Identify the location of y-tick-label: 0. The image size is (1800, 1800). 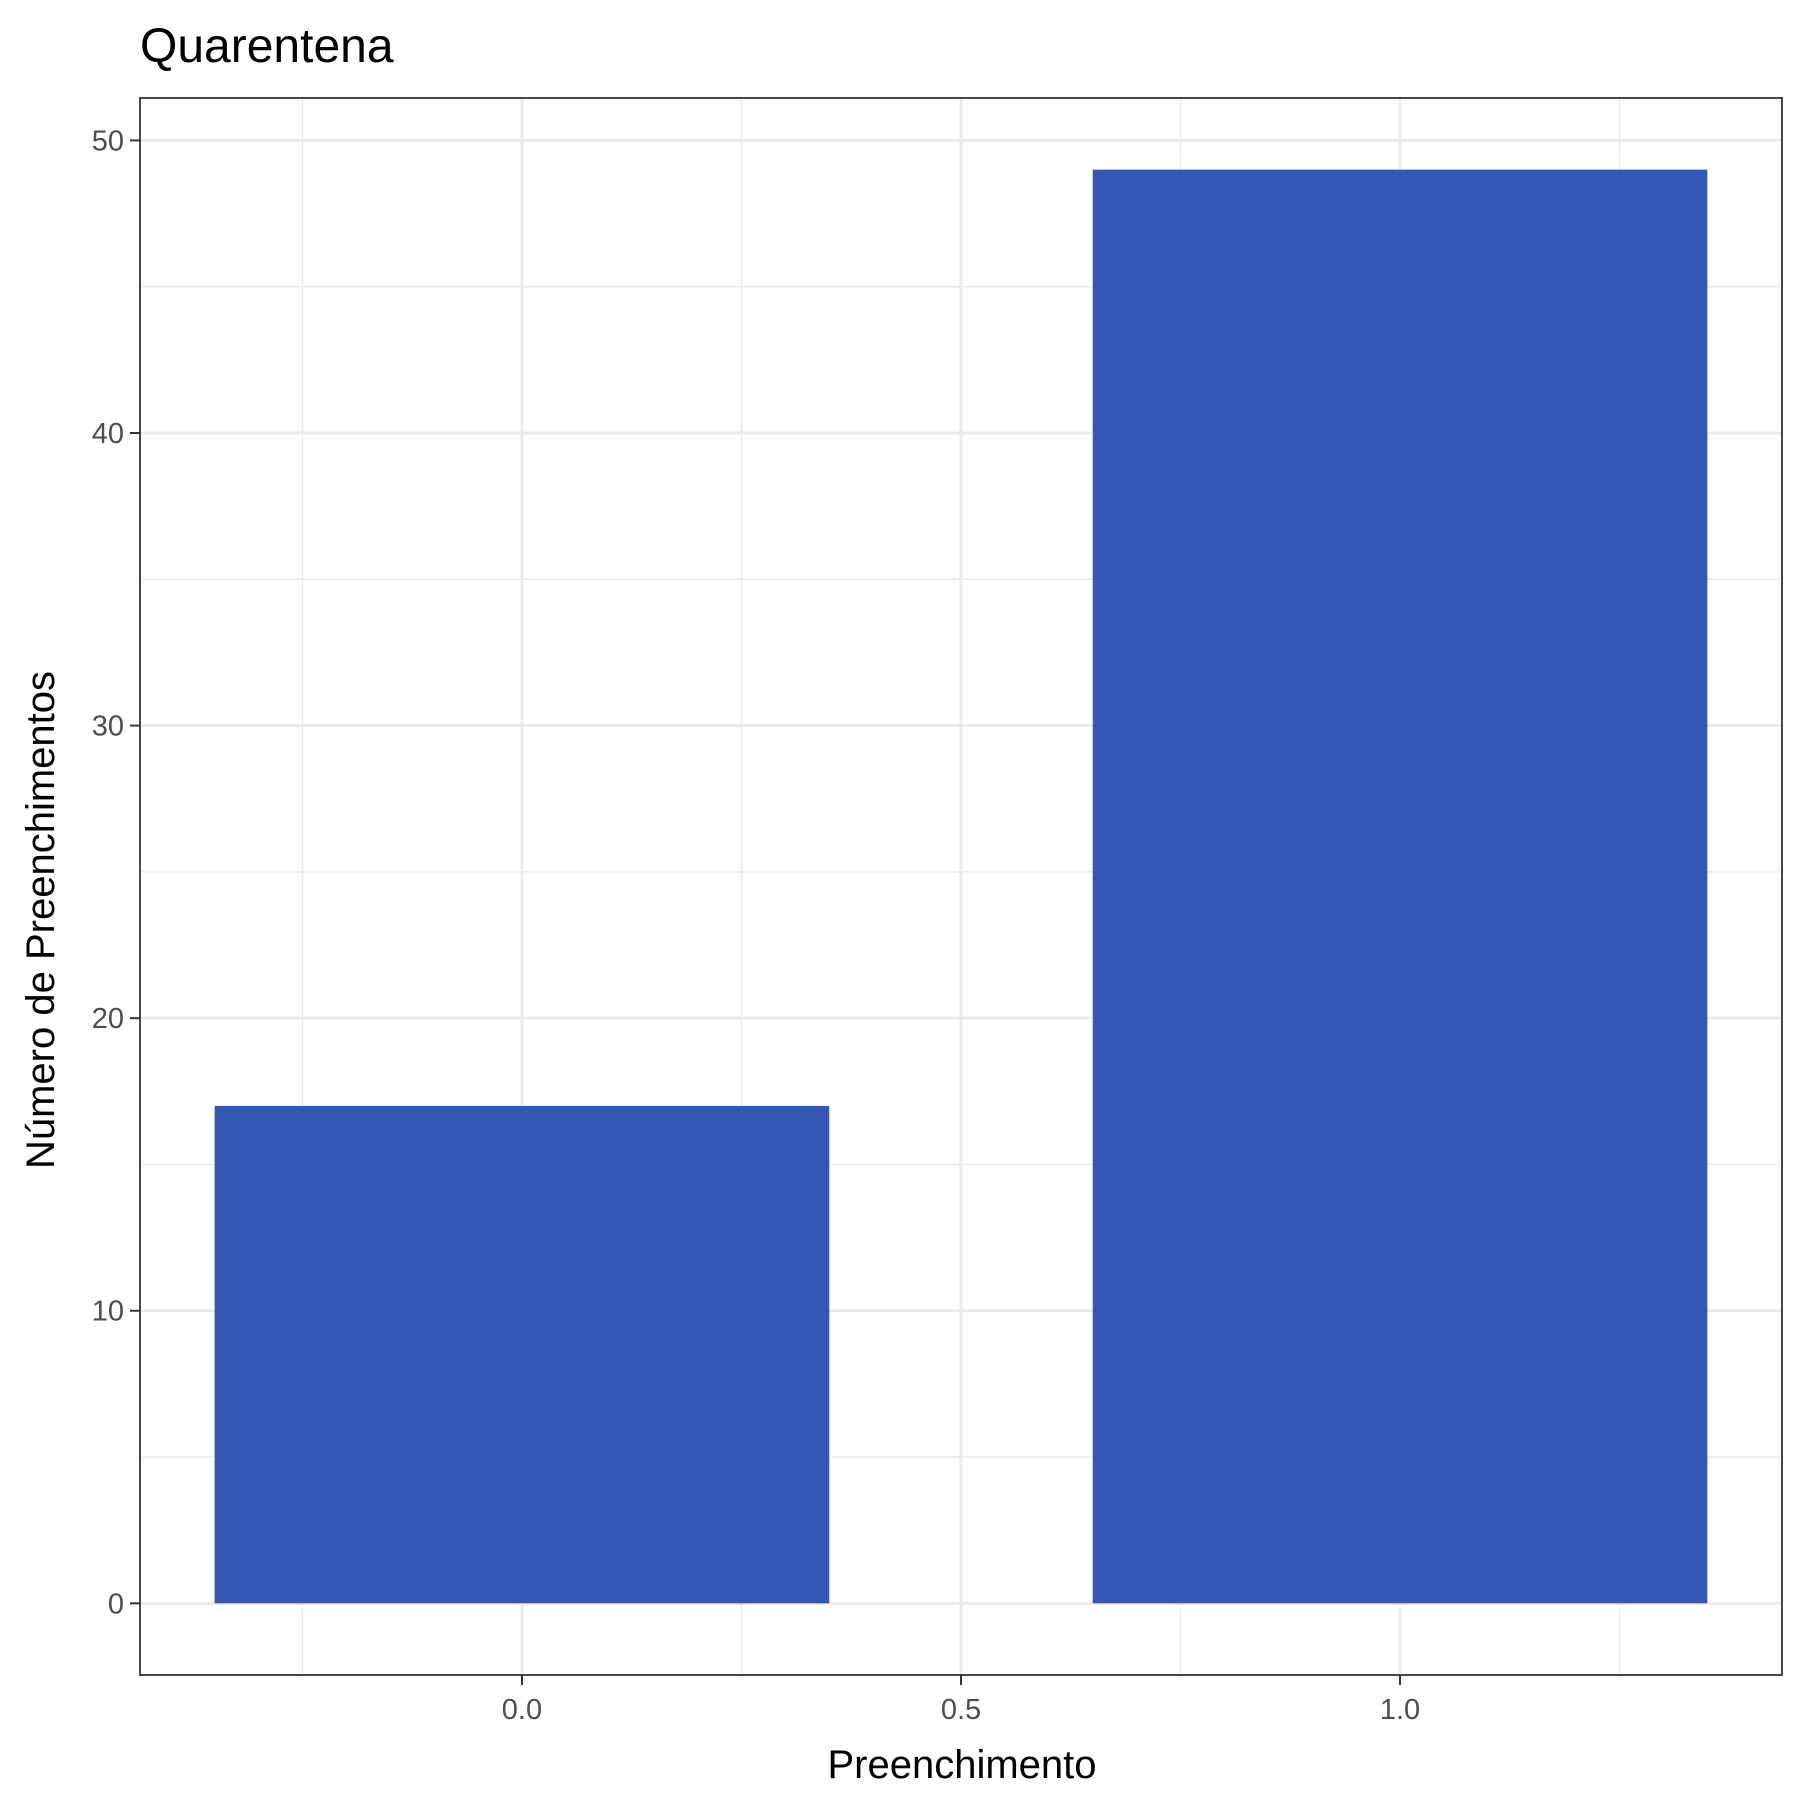
(116, 1604).